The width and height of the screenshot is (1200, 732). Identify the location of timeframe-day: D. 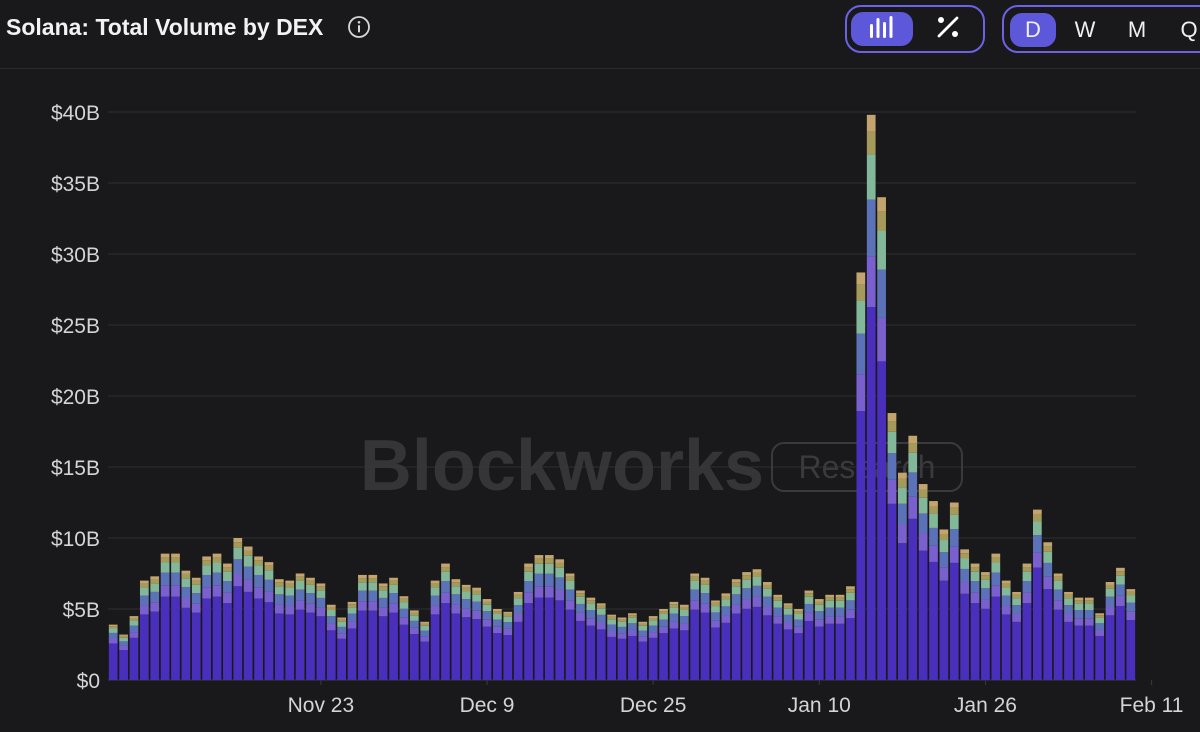
(1033, 30).